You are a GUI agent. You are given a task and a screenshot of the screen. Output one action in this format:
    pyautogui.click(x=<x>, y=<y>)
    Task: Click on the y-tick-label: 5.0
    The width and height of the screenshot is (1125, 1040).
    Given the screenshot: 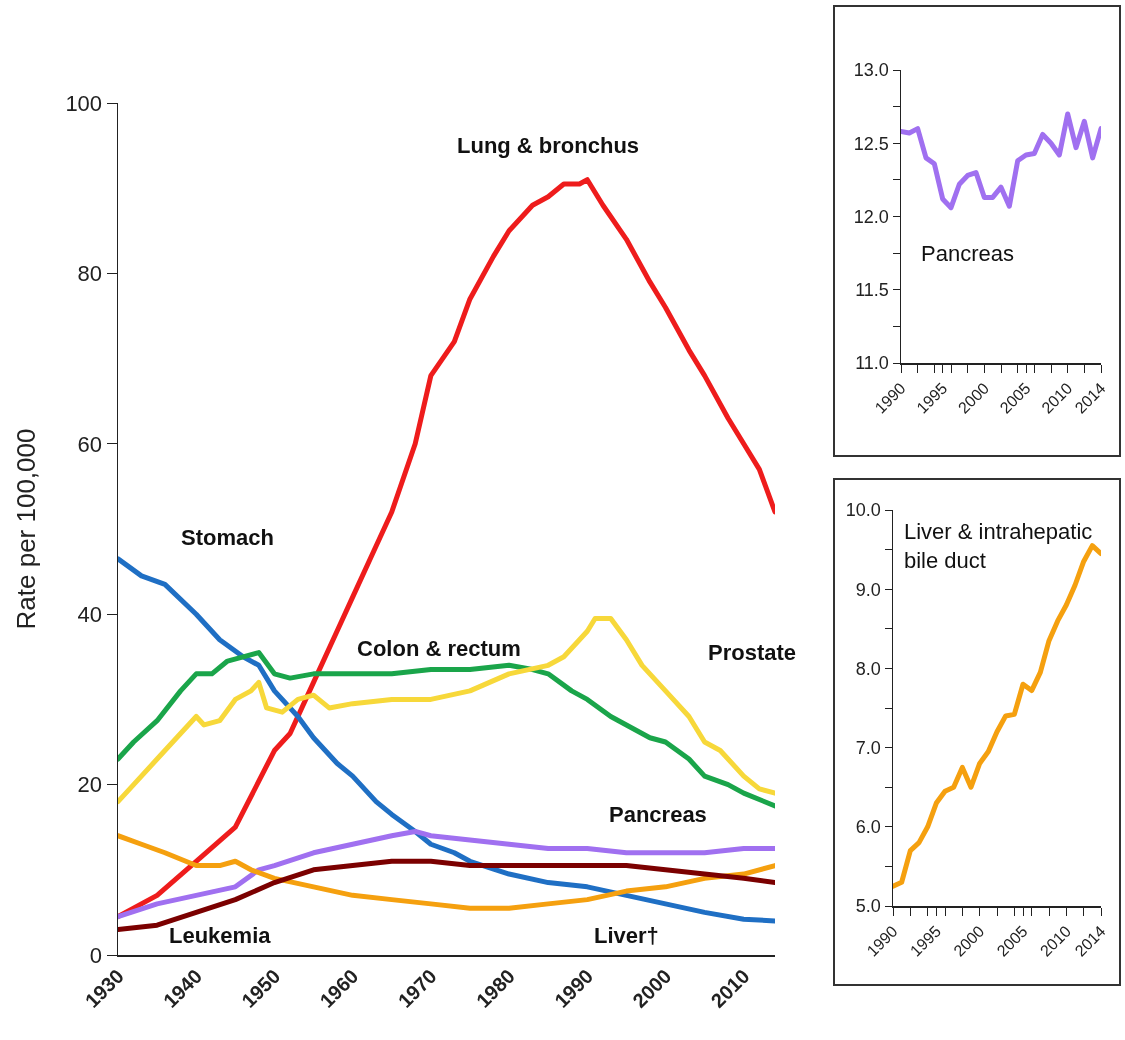 What is the action you would take?
    pyautogui.click(x=868, y=906)
    